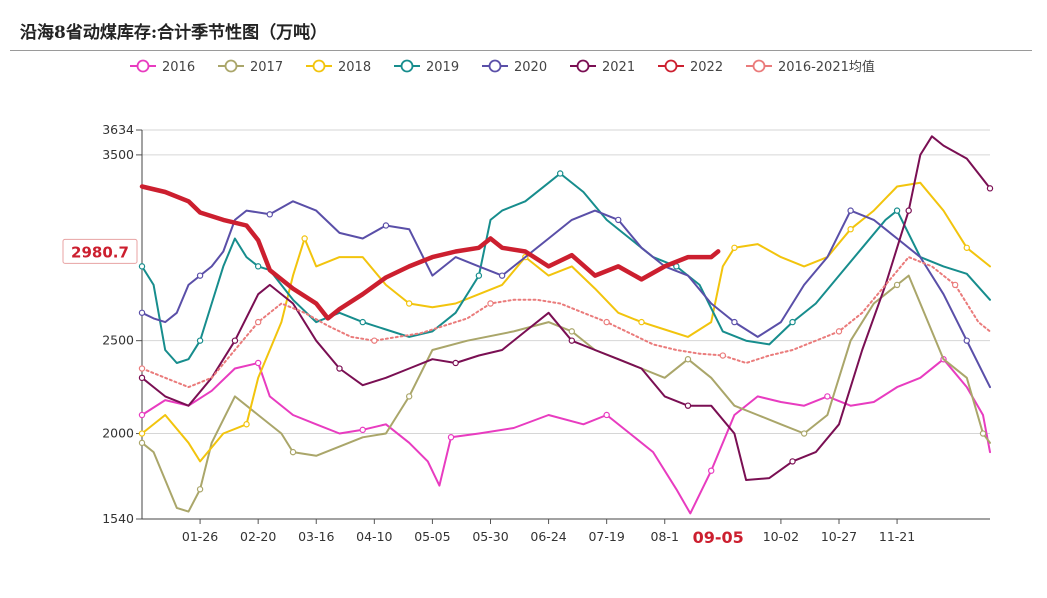 The image size is (1047, 598). I want to click on legend-item-2016: 2016, so click(162, 67).